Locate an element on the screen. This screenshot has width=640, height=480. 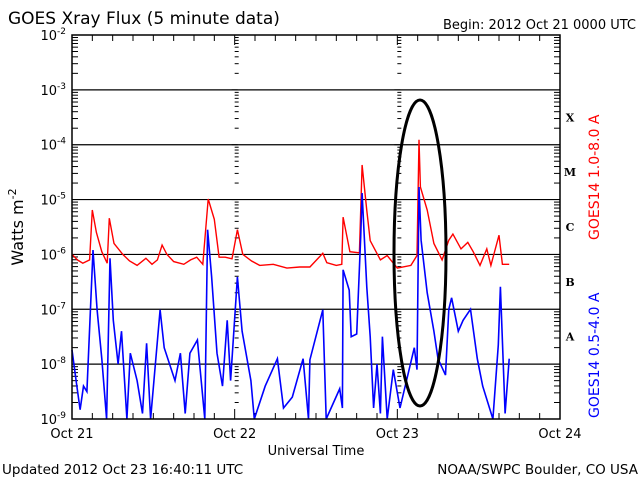
y-tick-label-exponent: -2 is located at coordinates (61, 32).